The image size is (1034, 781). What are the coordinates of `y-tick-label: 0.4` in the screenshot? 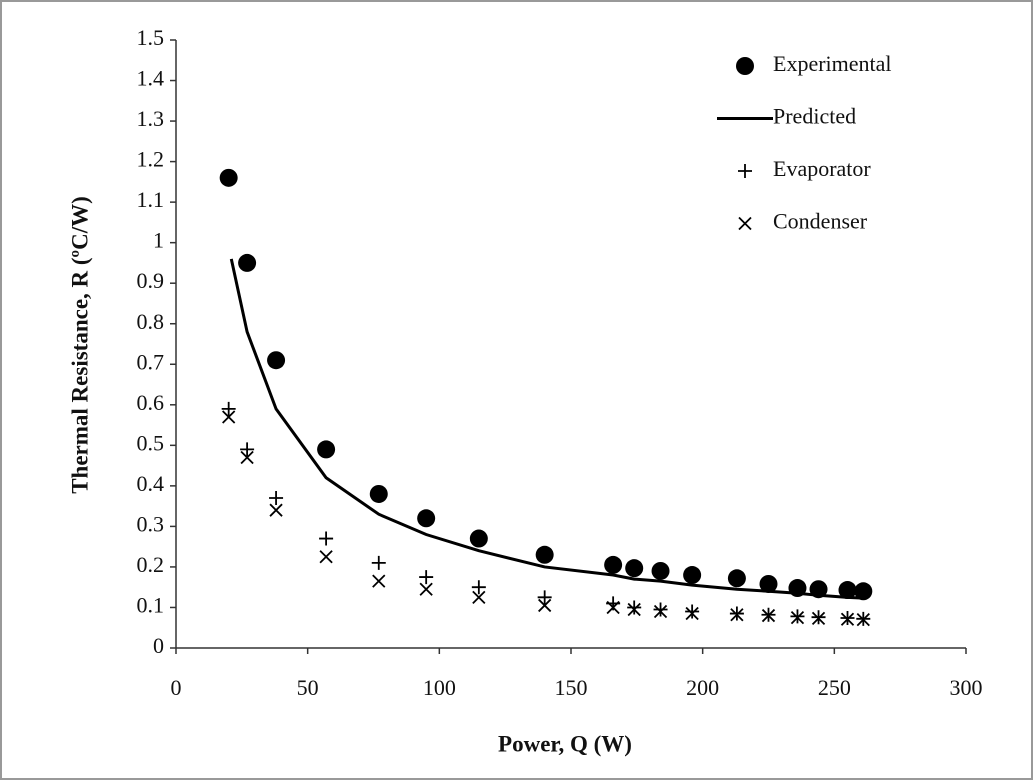 It's located at (151, 483).